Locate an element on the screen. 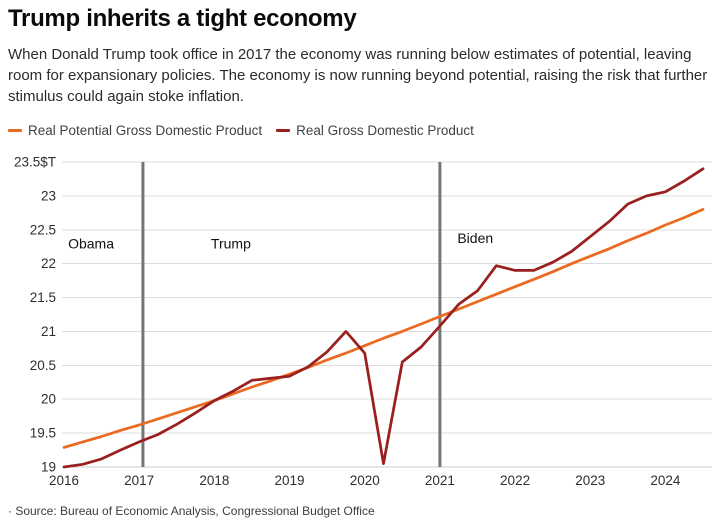 This screenshot has width=721, height=526. x-axis-tick-label: 2017 is located at coordinates (139, 480).